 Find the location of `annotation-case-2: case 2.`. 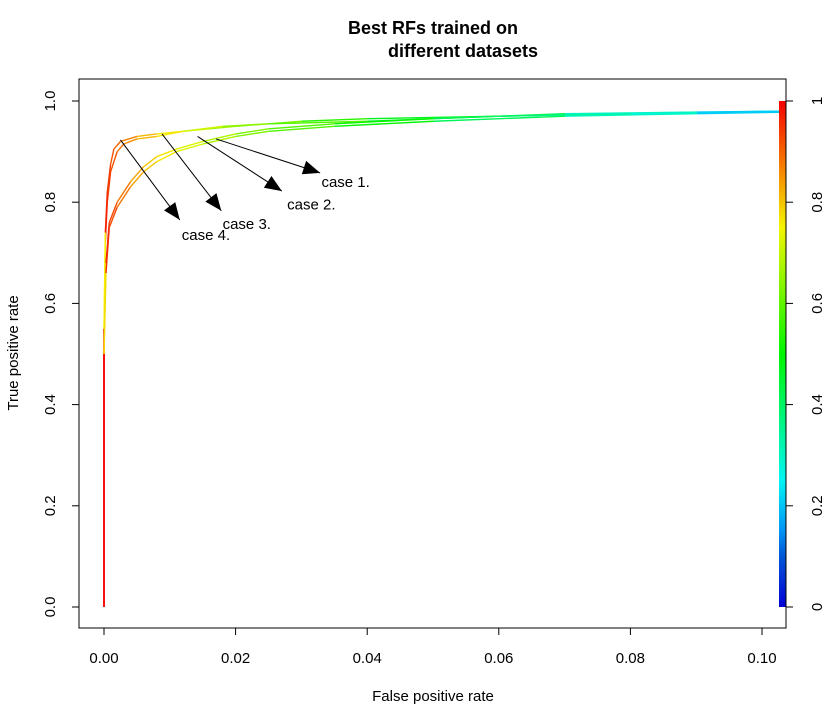

annotation-case-2: case 2. is located at coordinates (266, 175).